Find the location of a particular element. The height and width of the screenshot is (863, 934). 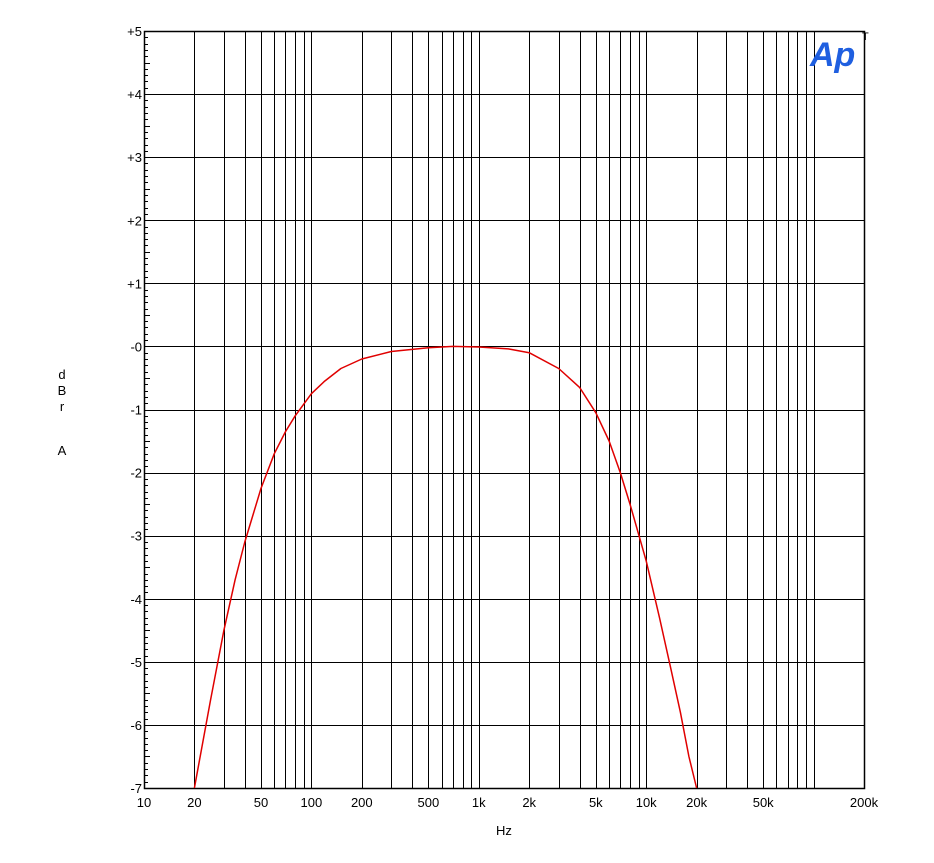

y-axis-title-line: B is located at coordinates (62, 390).